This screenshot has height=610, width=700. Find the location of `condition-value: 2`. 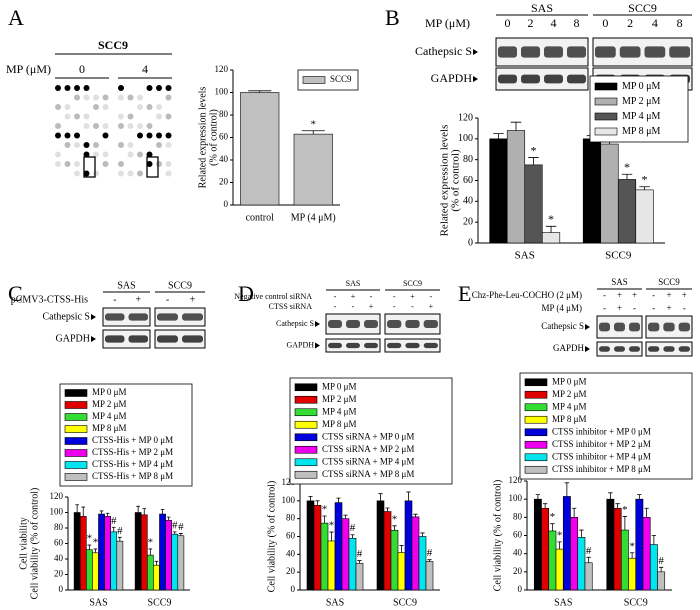

condition-value: 2 is located at coordinates (630, 23).